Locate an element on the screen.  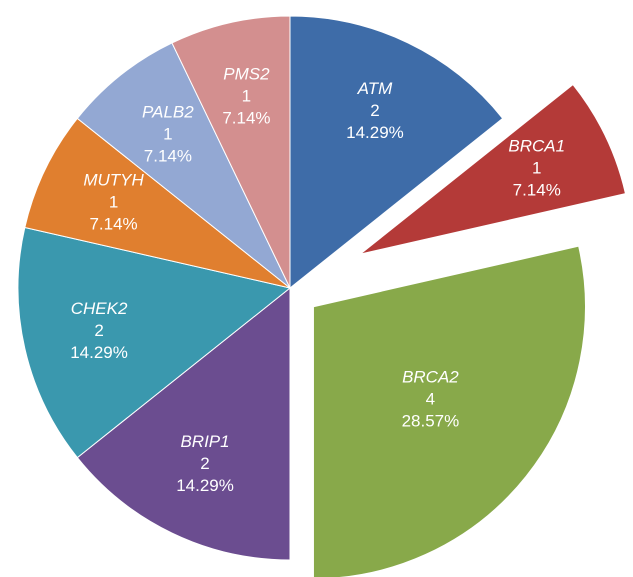
slice-name: BRCA2 is located at coordinates (430, 376).